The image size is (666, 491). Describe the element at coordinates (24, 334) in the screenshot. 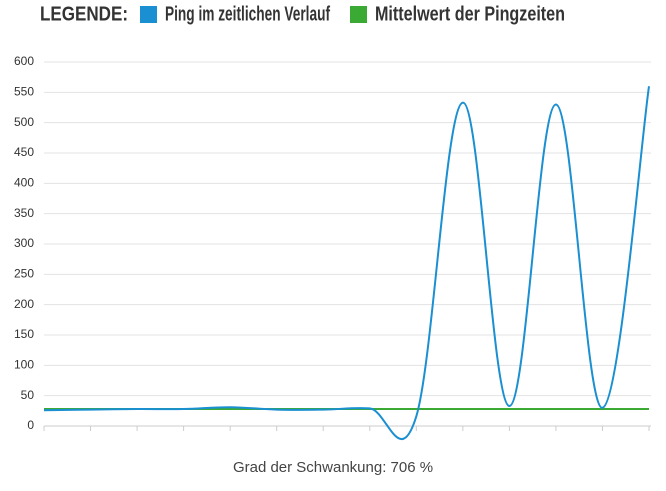

I see `y-tick-label: 150` at that location.